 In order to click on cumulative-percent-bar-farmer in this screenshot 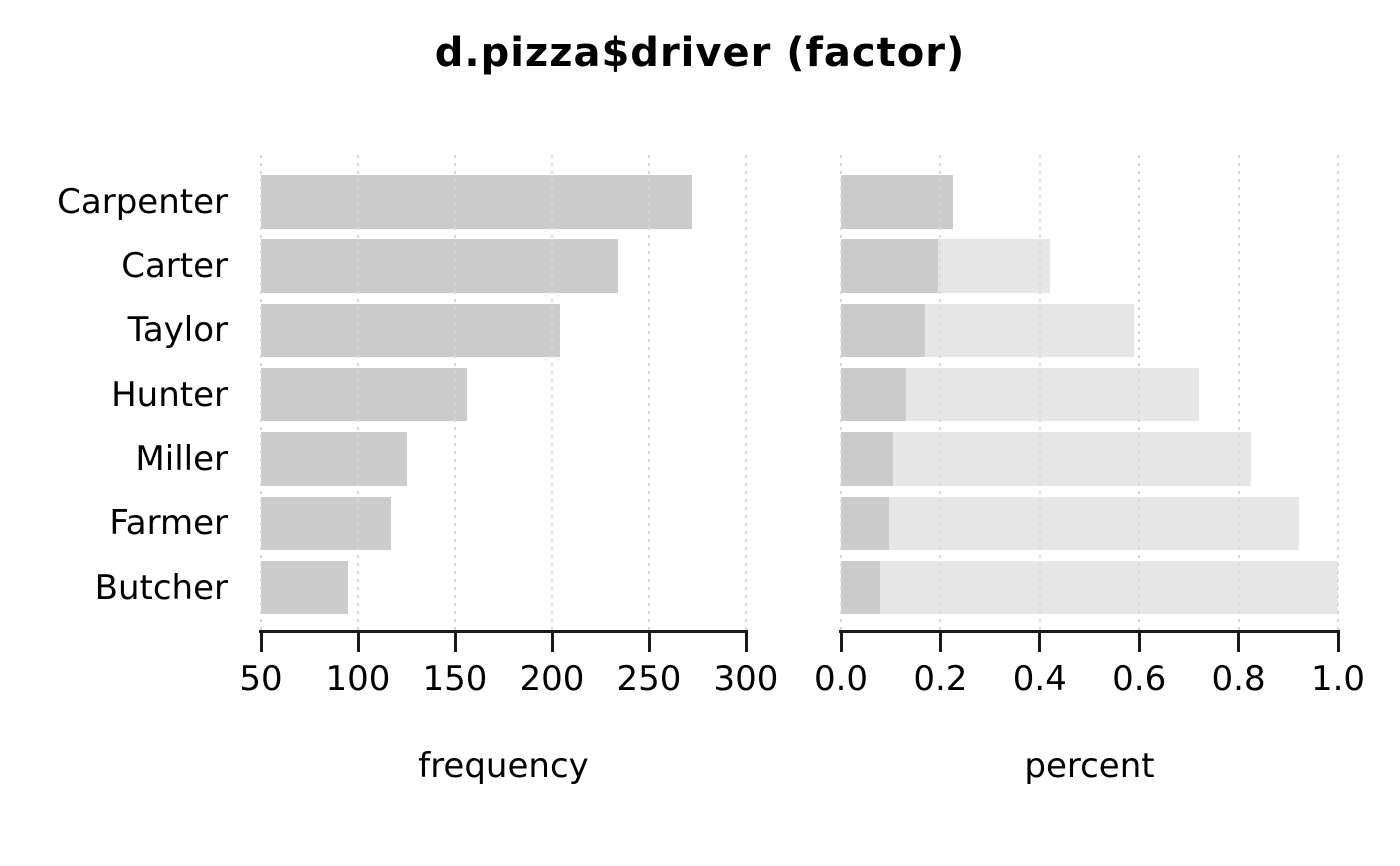, I will do `click(1070, 523)`.